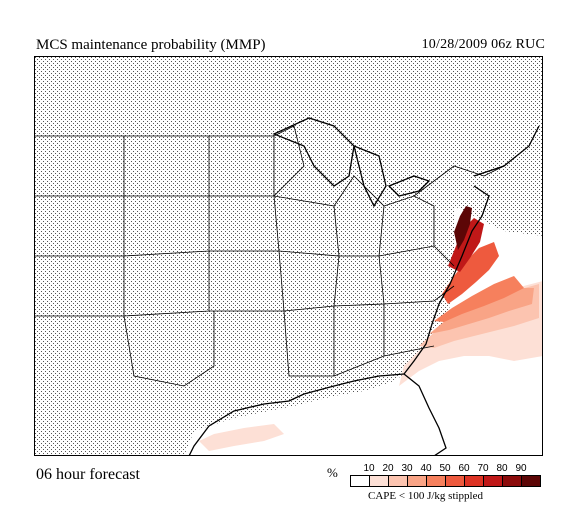 This screenshot has width=575, height=532. I want to click on legend-label-60: 60, so click(464, 468).